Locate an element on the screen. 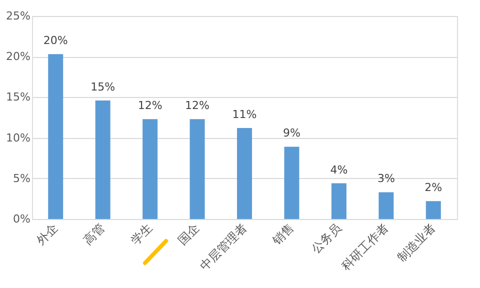 The height and width of the screenshot is (288, 480). y-tick-label: 10% is located at coordinates (18, 137).